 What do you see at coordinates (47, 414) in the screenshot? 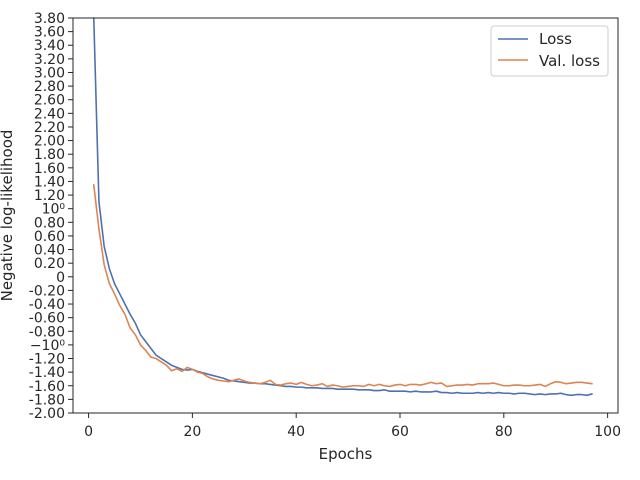
I see `y-tick-label: -2.00` at bounding box center [47, 414].